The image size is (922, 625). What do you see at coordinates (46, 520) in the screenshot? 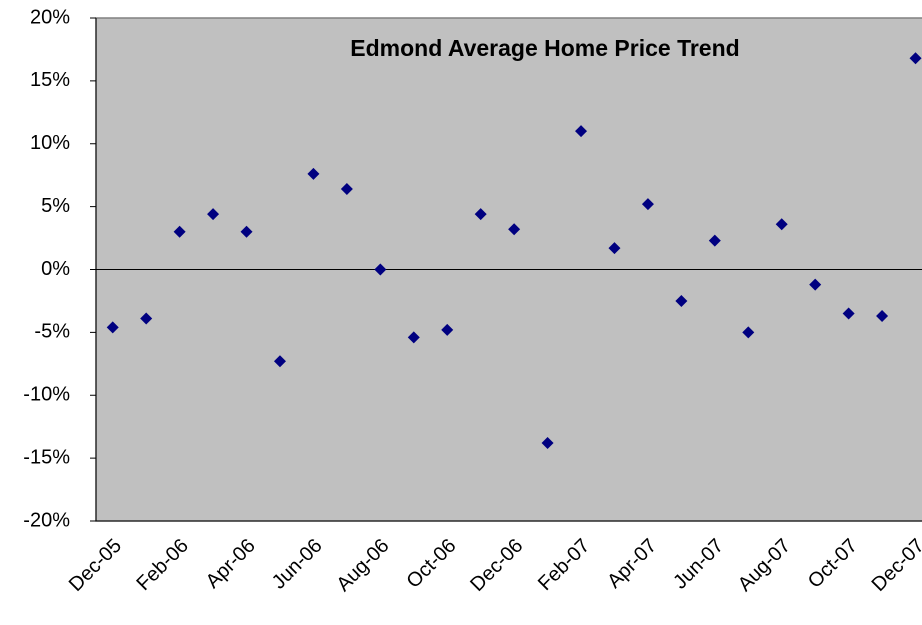
I see `y-tick-label: -20%` at bounding box center [46, 520].